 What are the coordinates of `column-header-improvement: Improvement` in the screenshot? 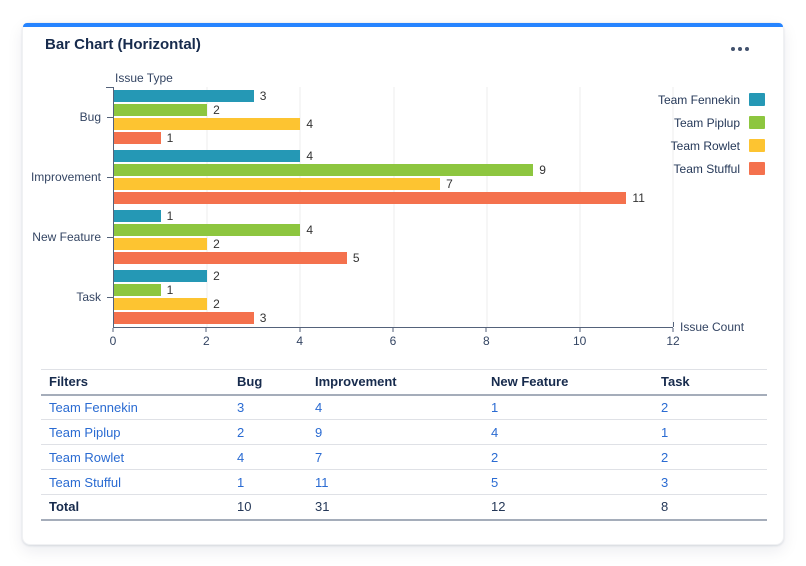 It's located at (356, 382).